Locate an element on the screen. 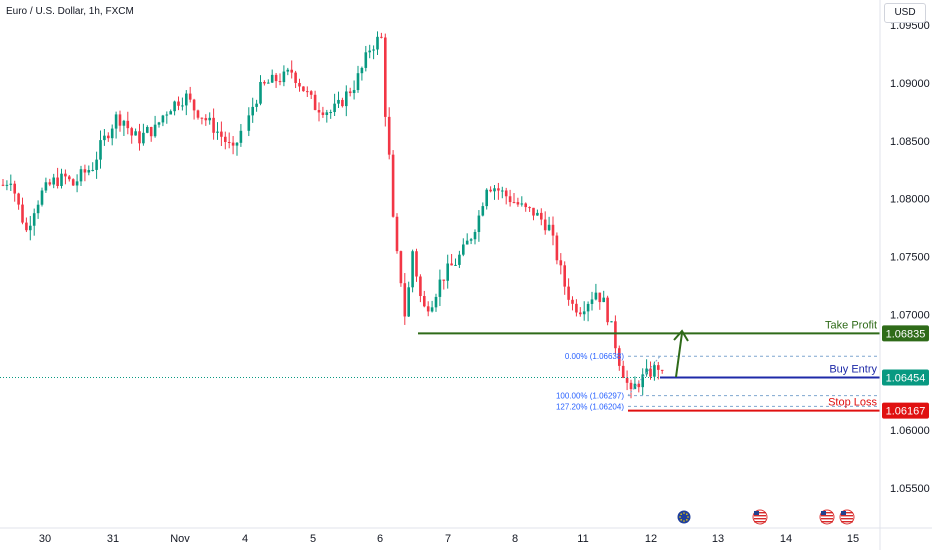  price-tick-label: 1.08000 is located at coordinates (910, 200).